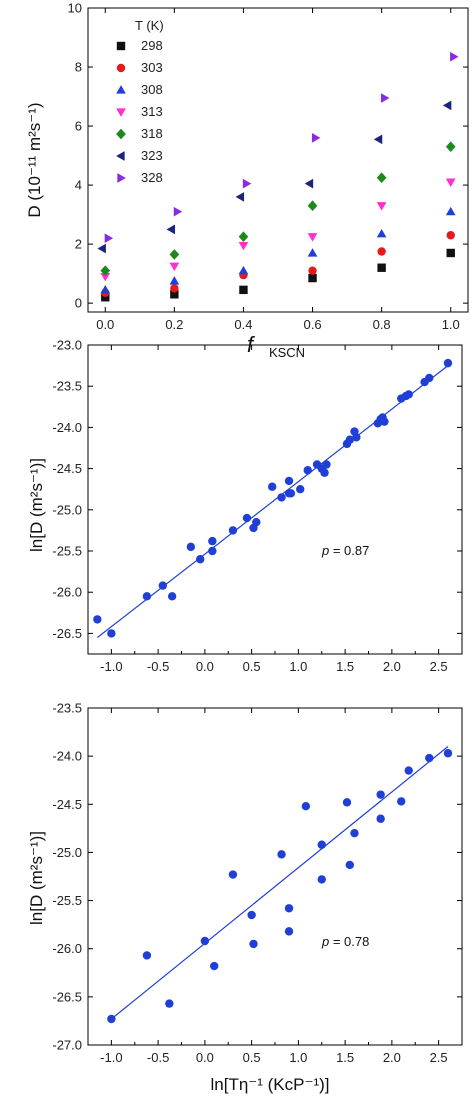 The image size is (474, 1115). What do you see at coordinates (36, 878) in the screenshot?
I see `chart-3-y-axis-label: ln[D (m²s⁻¹)]` at bounding box center [36, 878].